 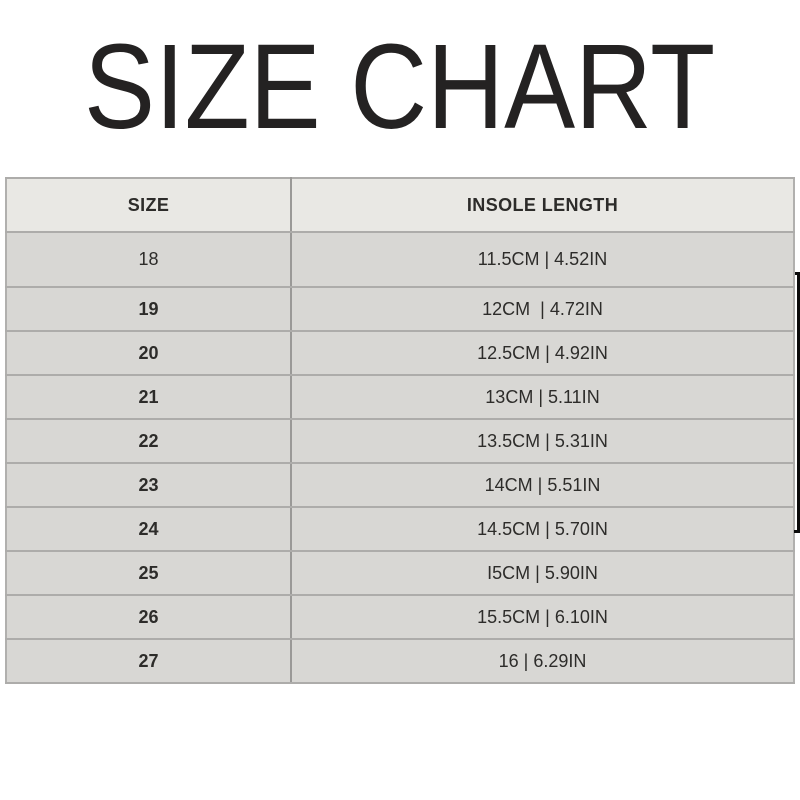 I want to click on insole-cell: 11.5CM | 4.52IN, so click(x=542, y=259).